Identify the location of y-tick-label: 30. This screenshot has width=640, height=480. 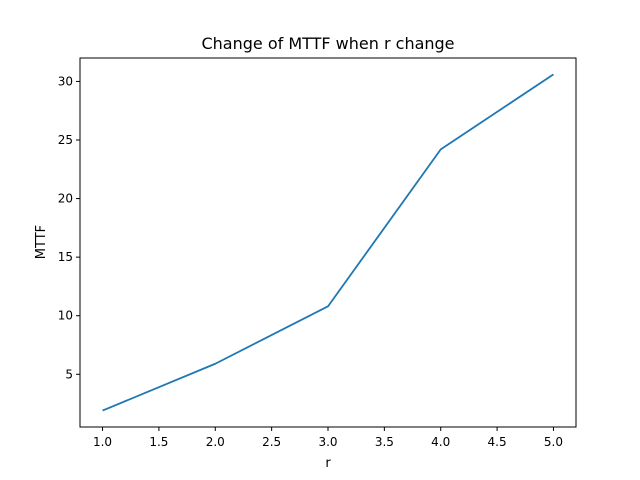
(65, 81).